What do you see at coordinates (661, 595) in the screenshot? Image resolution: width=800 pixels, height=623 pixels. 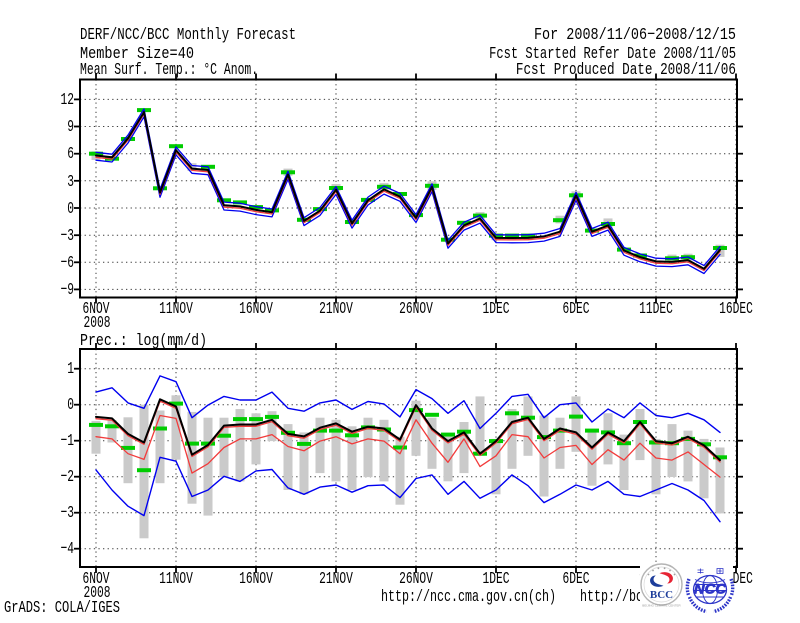 I see `svg-text: BCC` at bounding box center [661, 595].